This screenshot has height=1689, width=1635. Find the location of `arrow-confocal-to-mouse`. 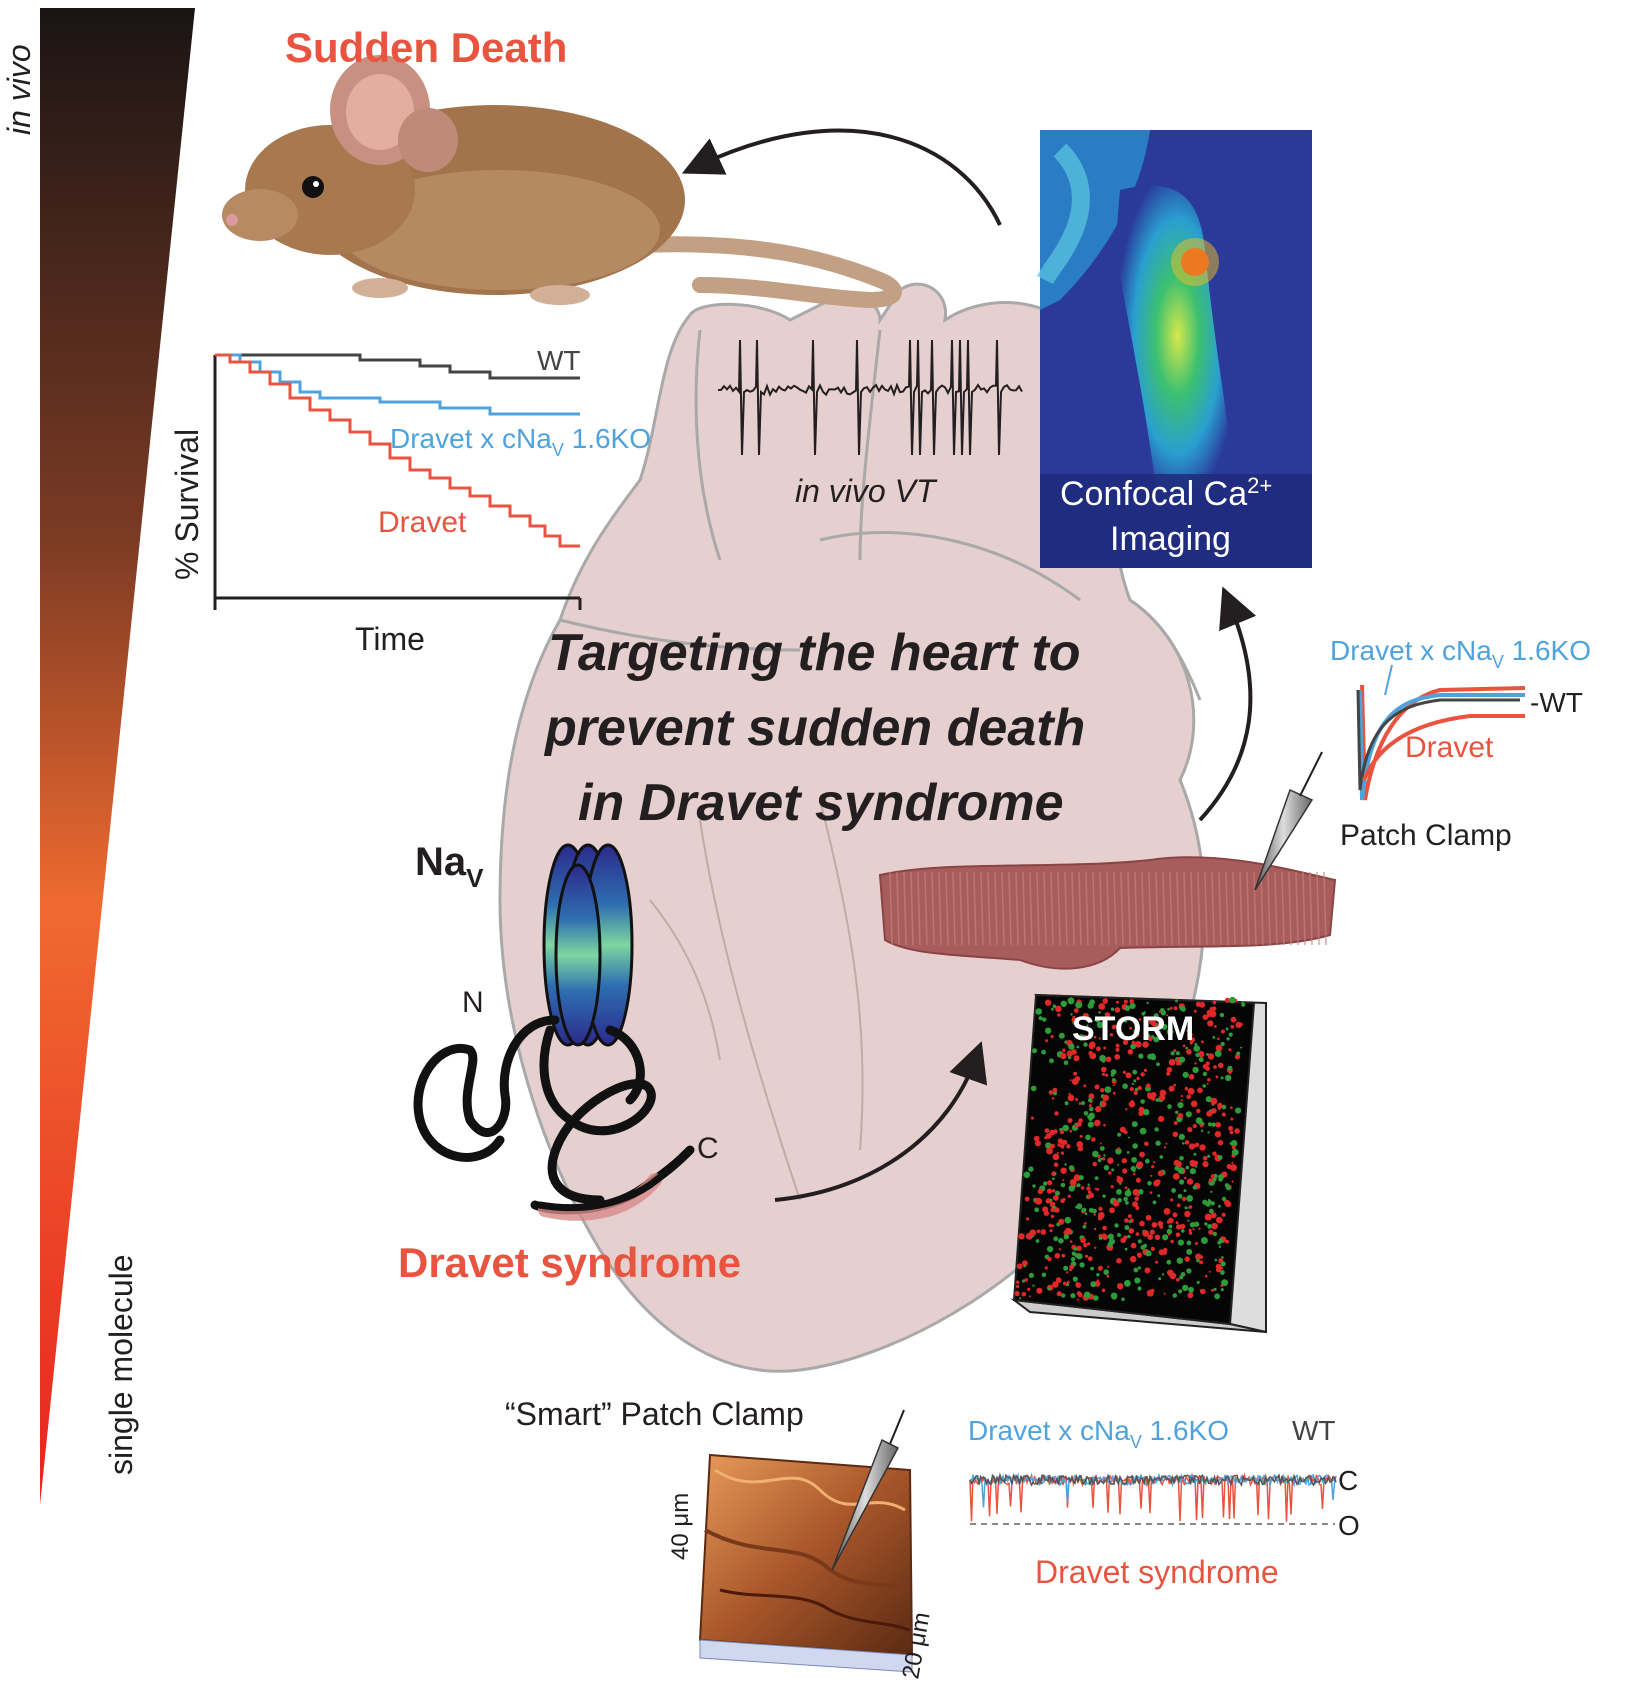

arrow-confocal-to-mouse is located at coordinates (841, 177).